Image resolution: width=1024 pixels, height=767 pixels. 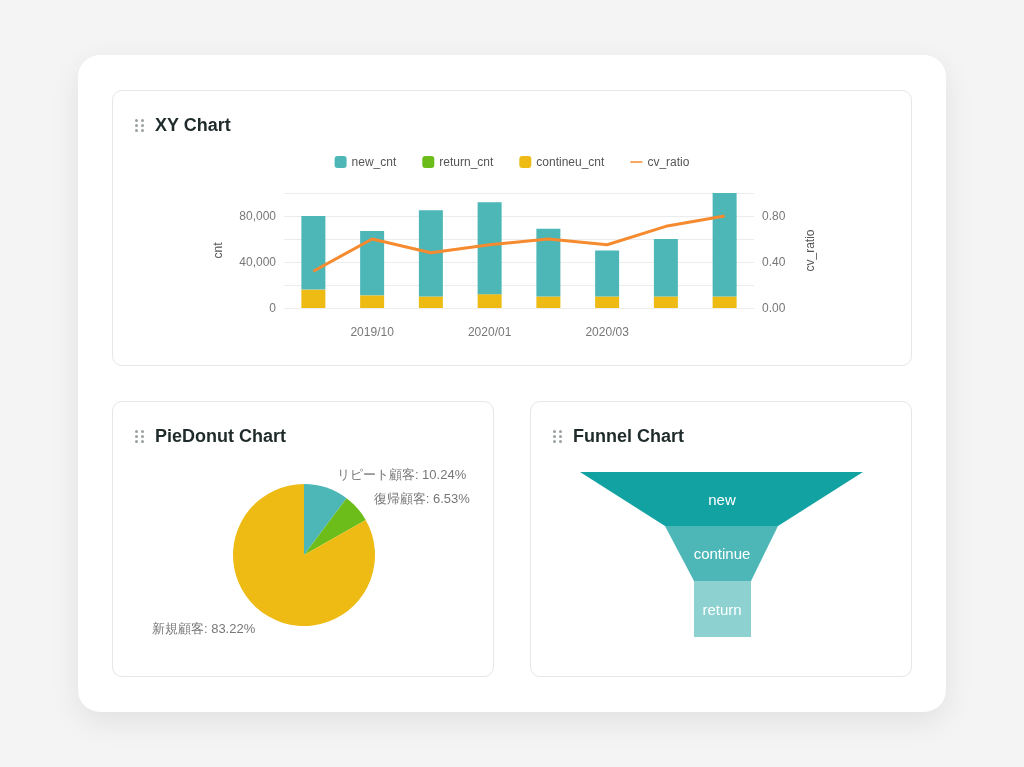 I want to click on slice-label: 復帰顧客: 6.53%, so click(x=422, y=499).